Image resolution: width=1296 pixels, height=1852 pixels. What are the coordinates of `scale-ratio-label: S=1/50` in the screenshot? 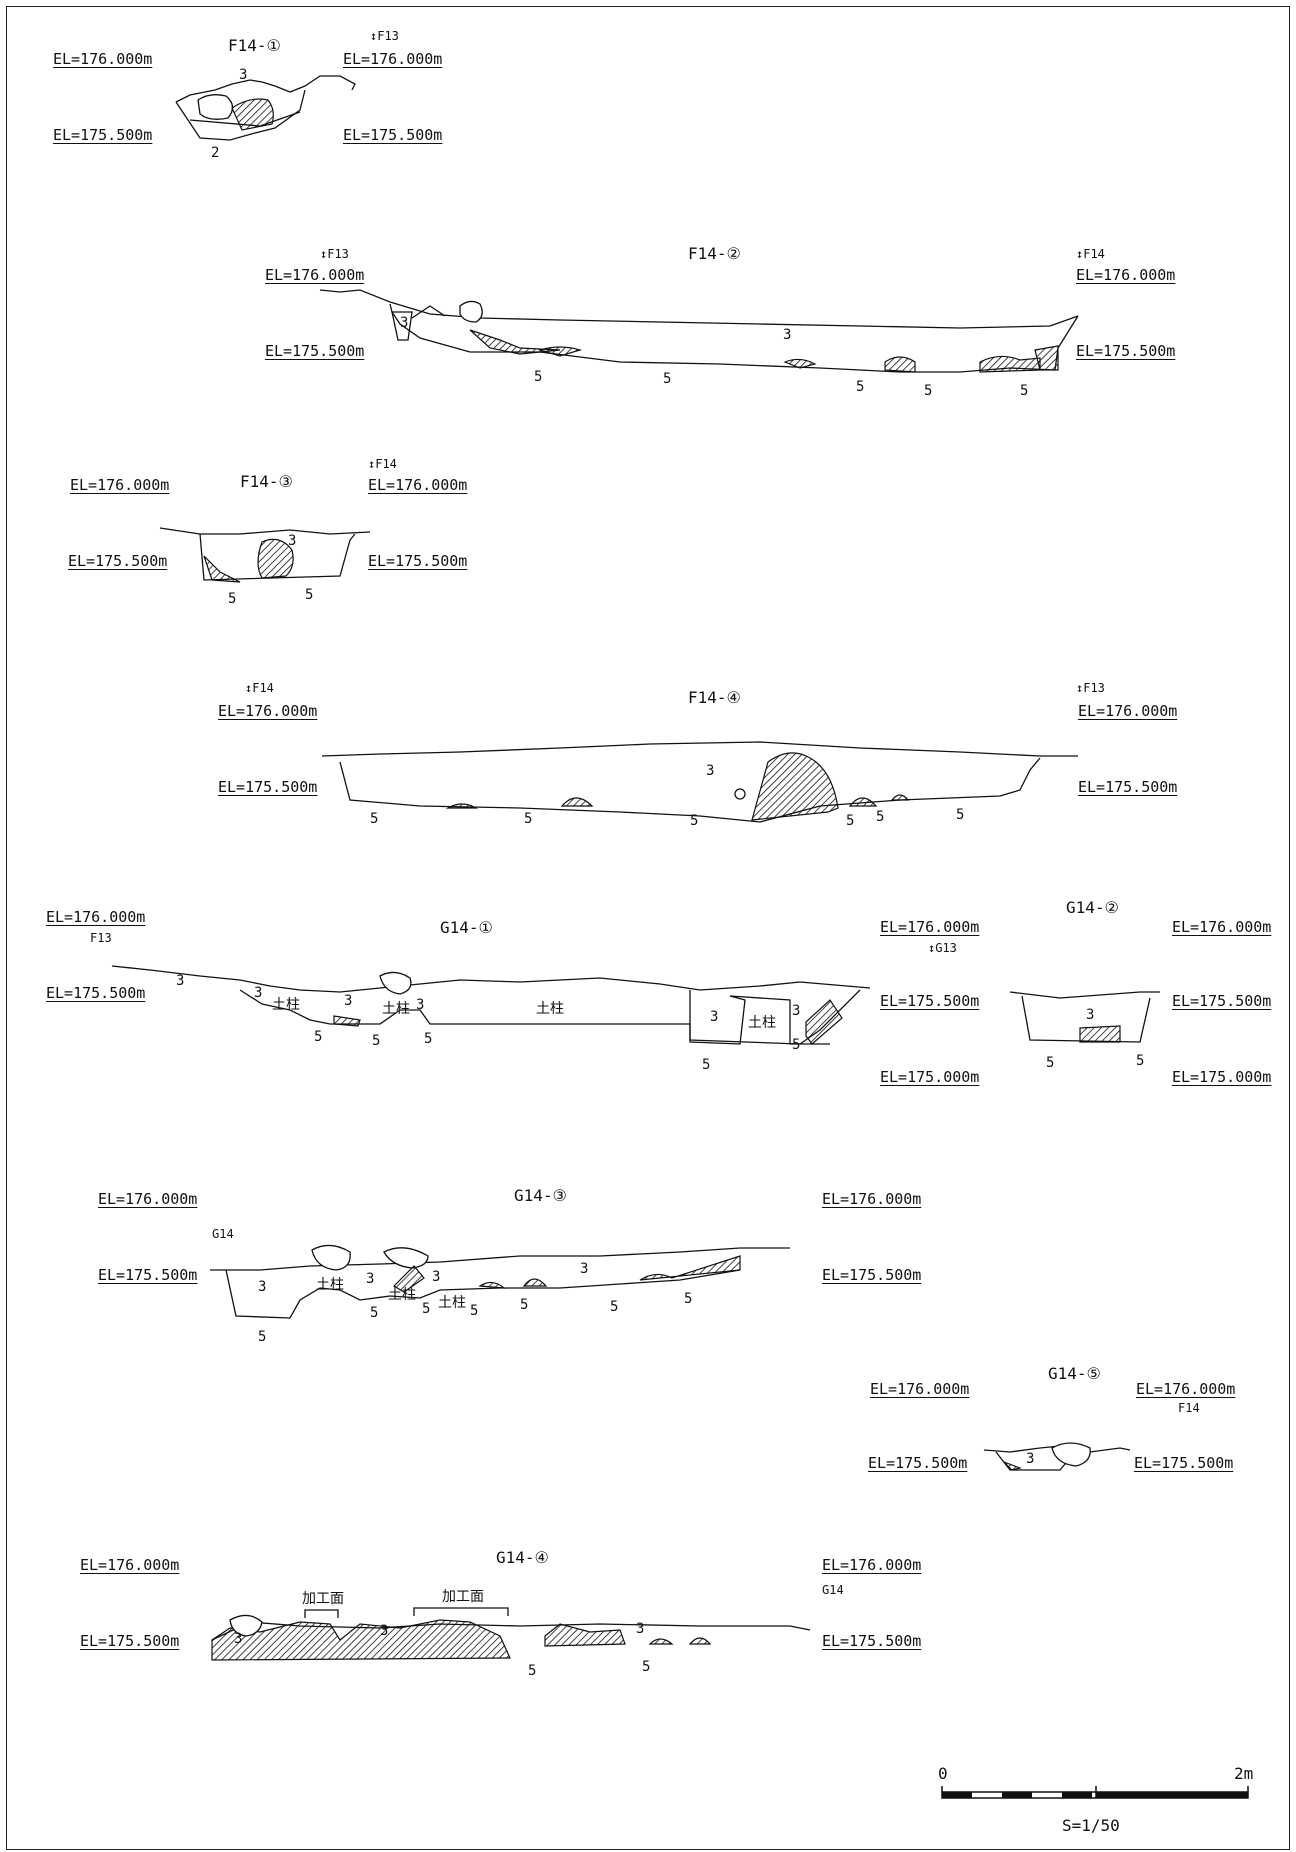 It's located at (1091, 1825).